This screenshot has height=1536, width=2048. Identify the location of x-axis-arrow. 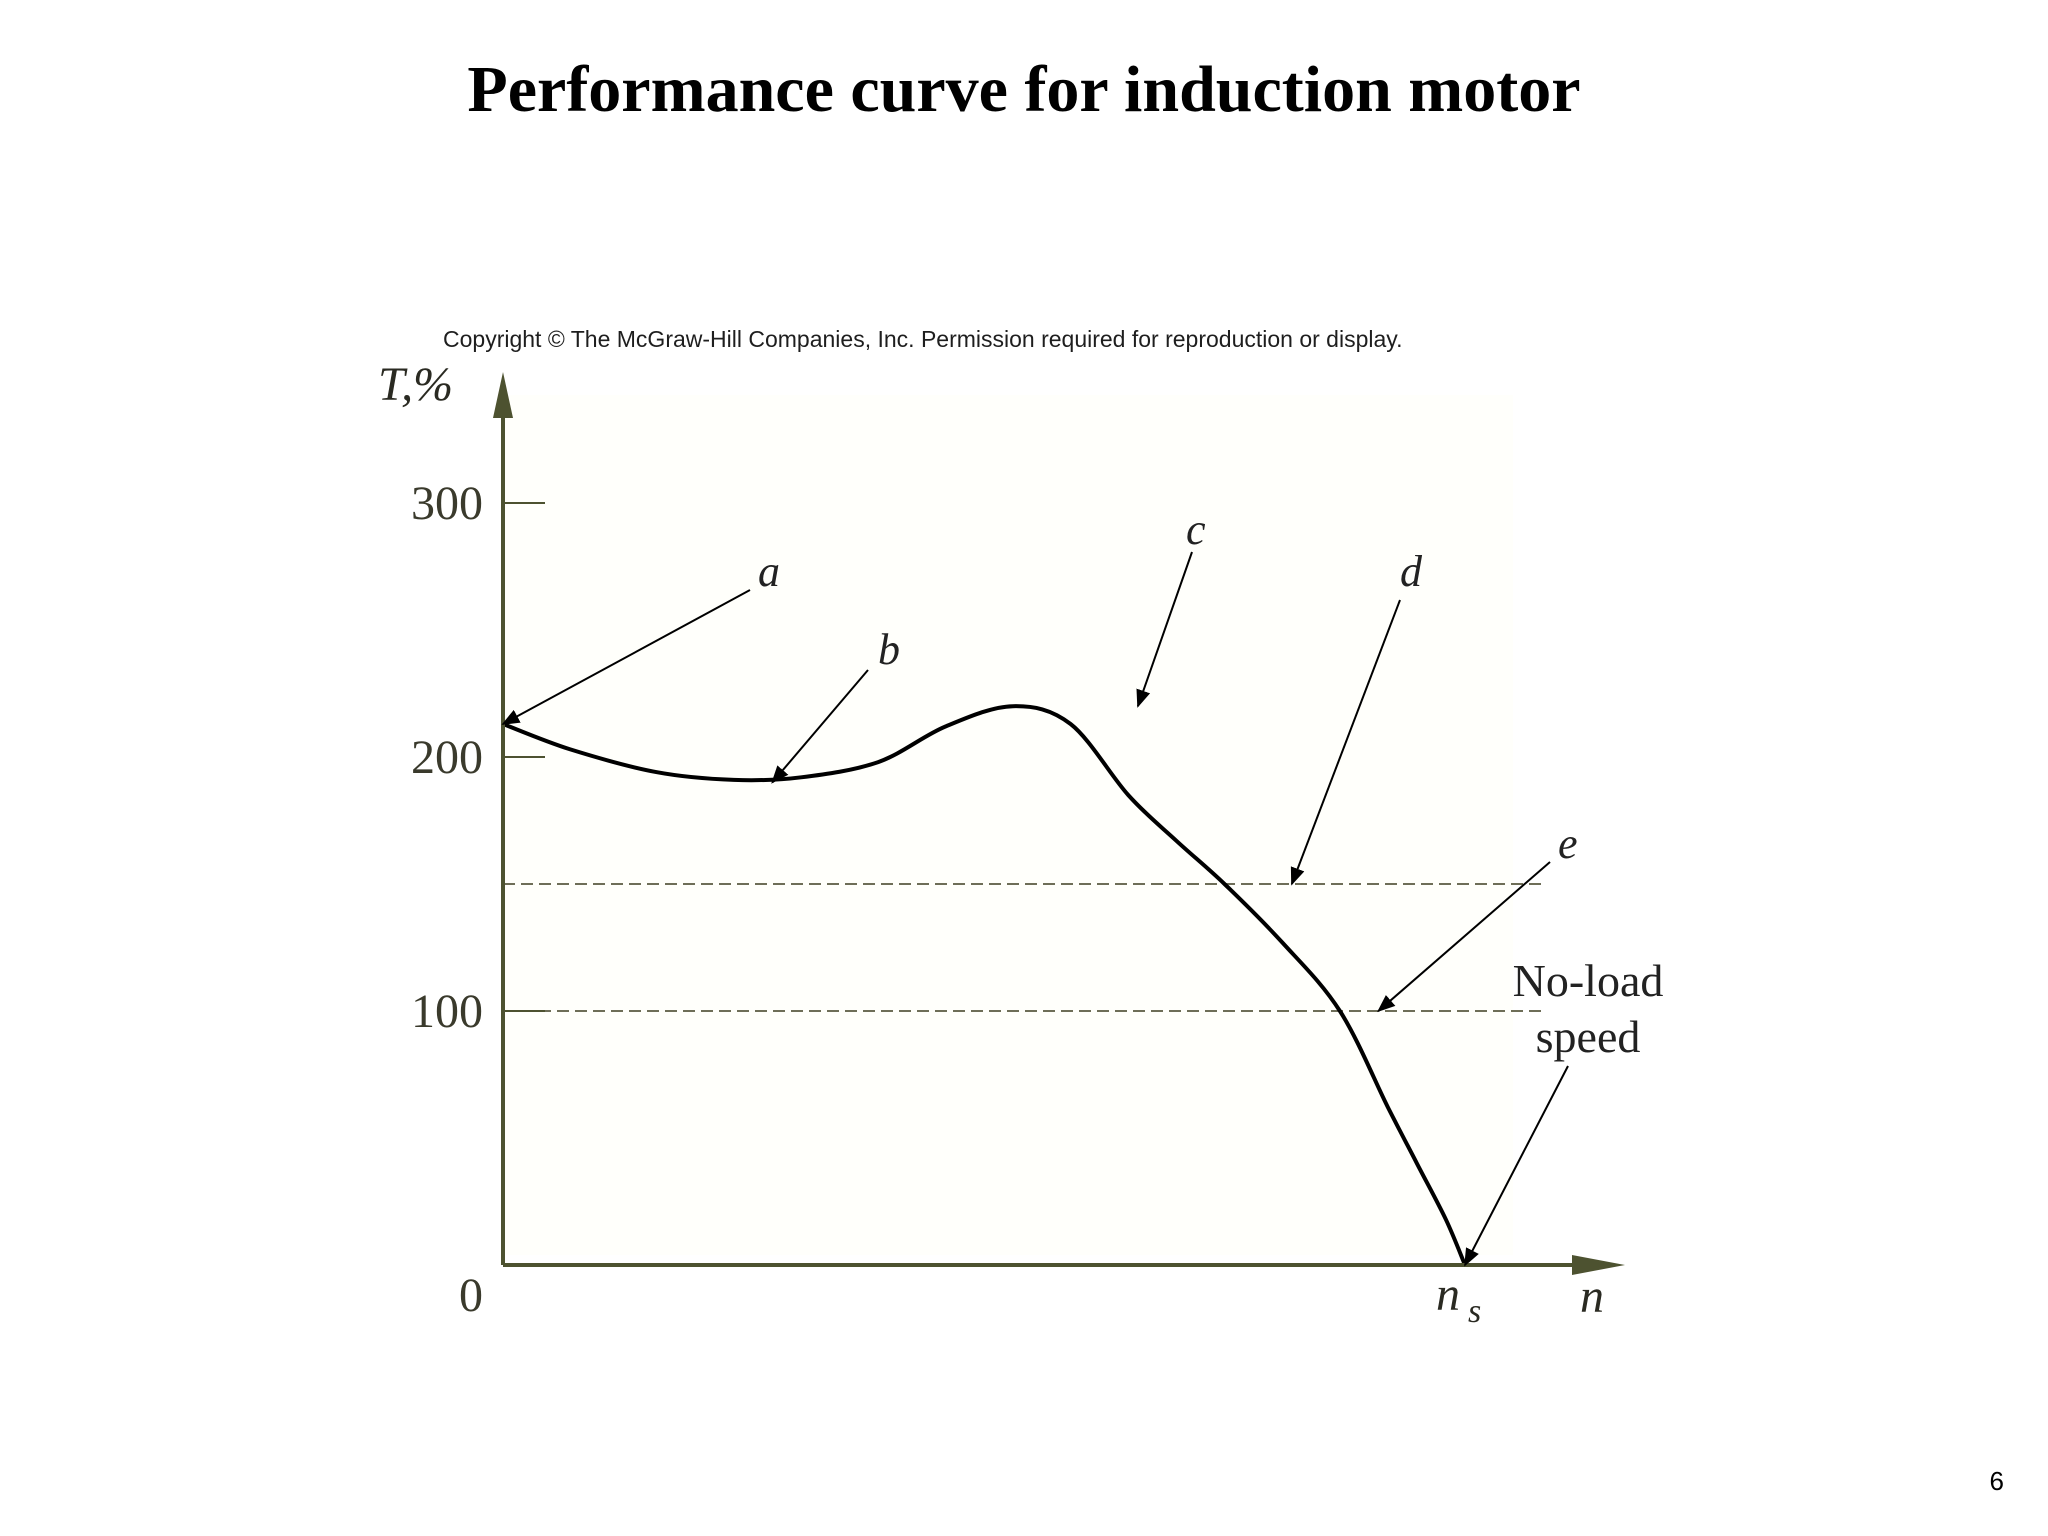
(1598, 1265).